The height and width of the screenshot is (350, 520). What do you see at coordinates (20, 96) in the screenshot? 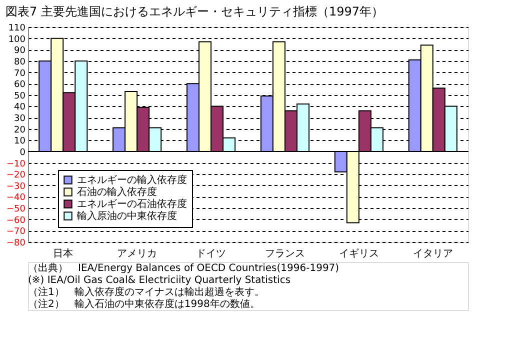
I see `y-tick-label: 50` at bounding box center [20, 96].